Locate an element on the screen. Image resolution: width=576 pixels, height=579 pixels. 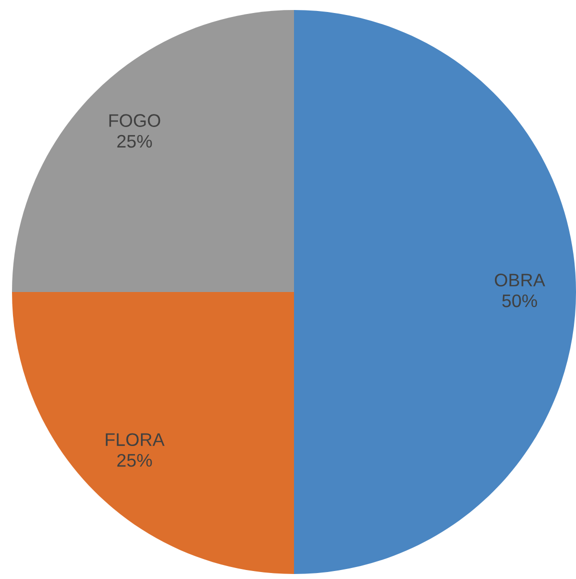
slice-label: FOGO is located at coordinates (134, 120).